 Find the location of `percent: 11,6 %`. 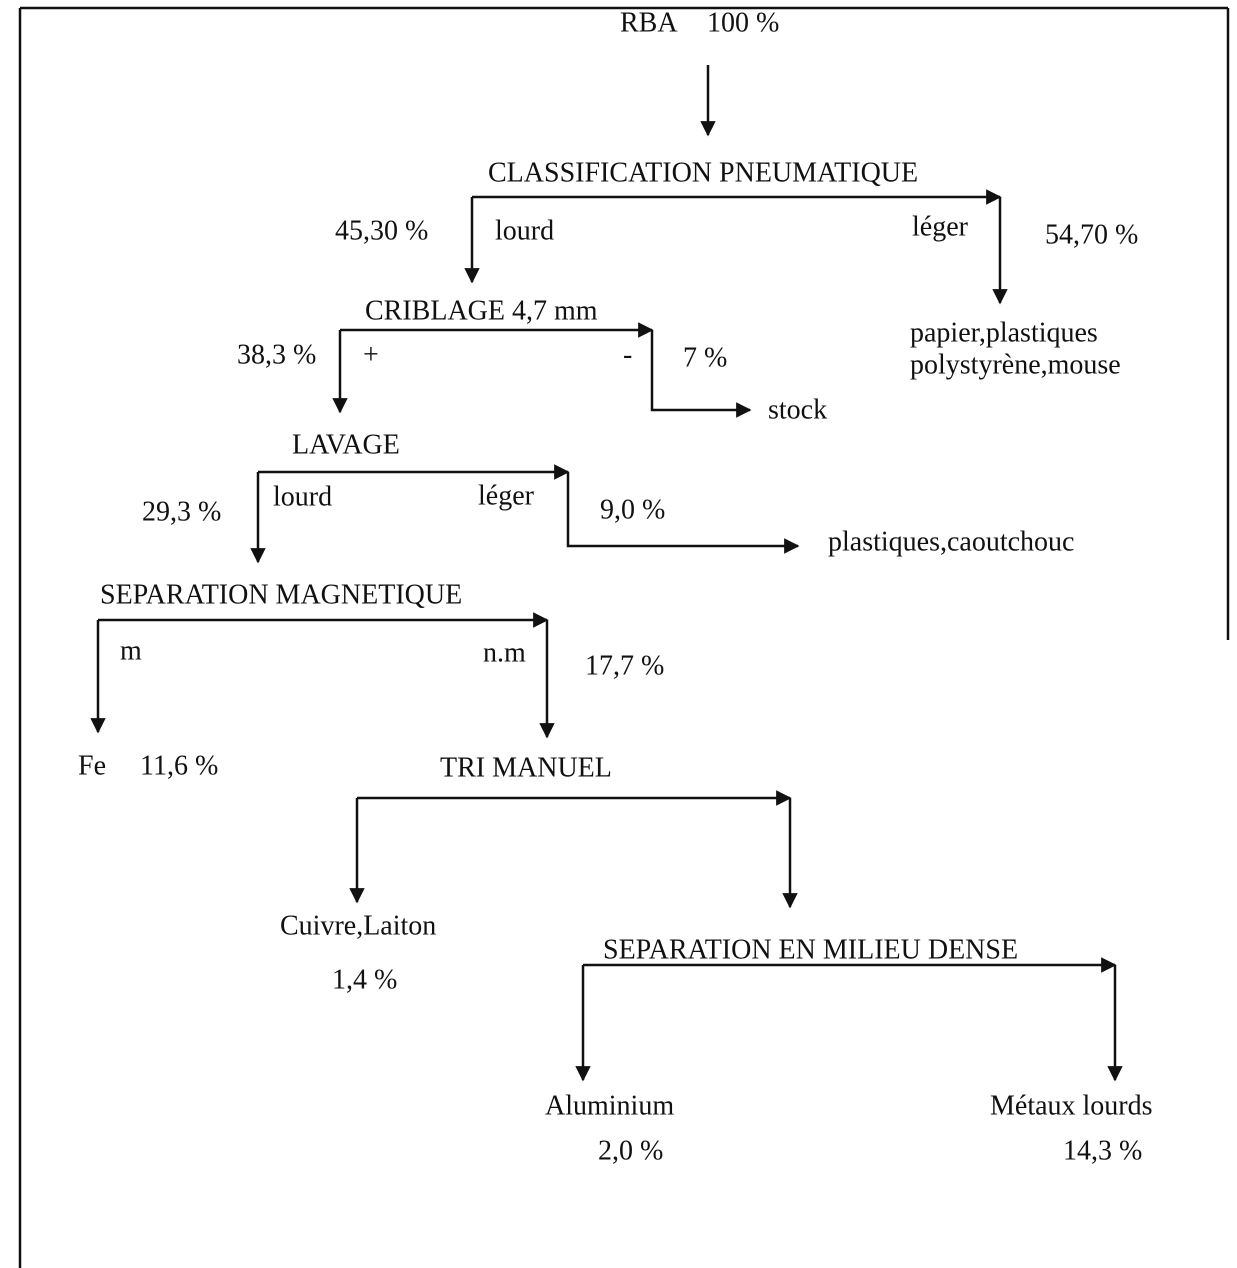

percent: 11,6 % is located at coordinates (179, 765).